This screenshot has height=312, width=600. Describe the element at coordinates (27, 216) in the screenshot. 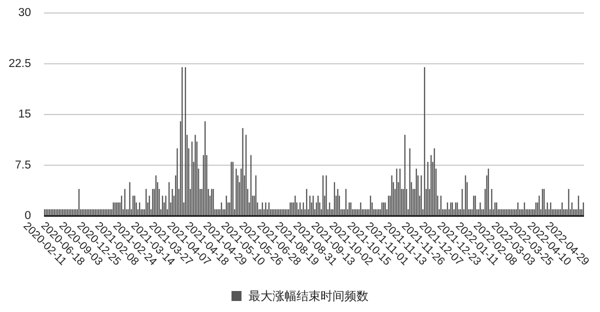

I see `y-tick-label: 0` at that location.